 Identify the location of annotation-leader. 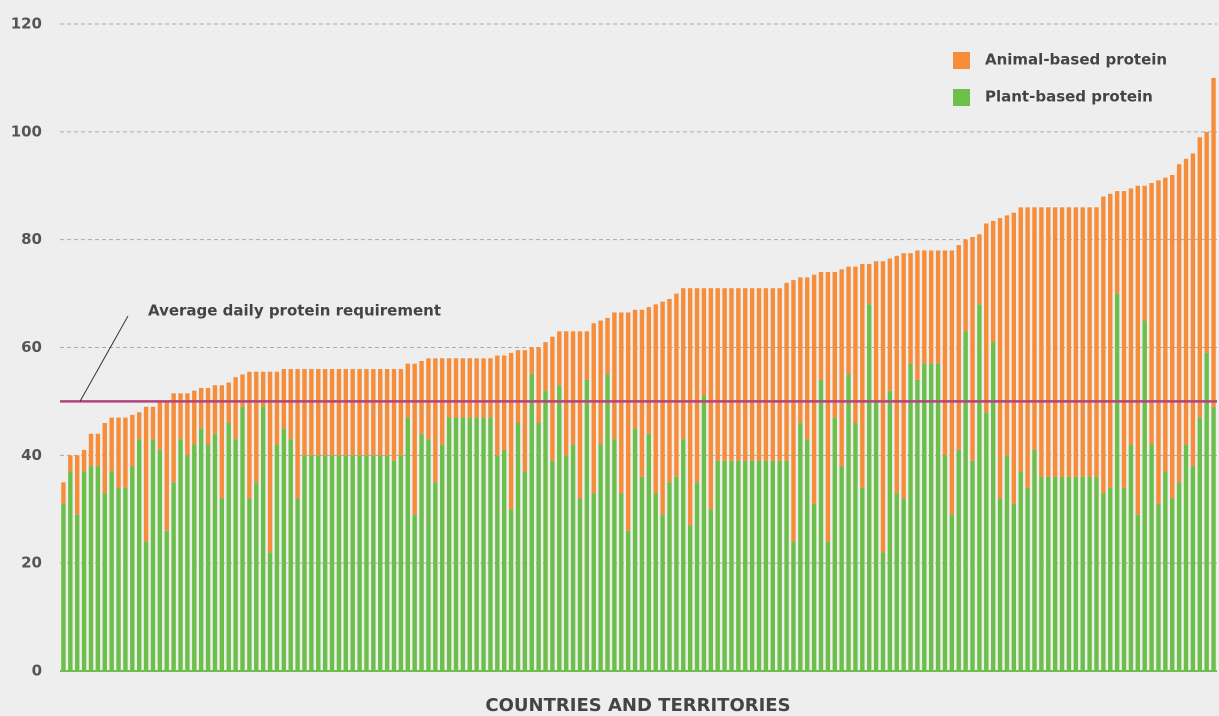
(104, 358).